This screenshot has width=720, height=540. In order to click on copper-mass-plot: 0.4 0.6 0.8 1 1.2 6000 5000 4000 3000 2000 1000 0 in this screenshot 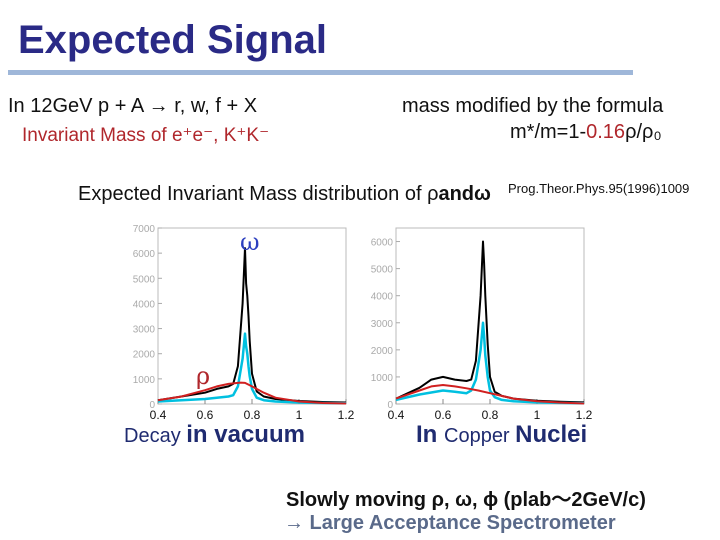, I will do `click(482, 324)`.